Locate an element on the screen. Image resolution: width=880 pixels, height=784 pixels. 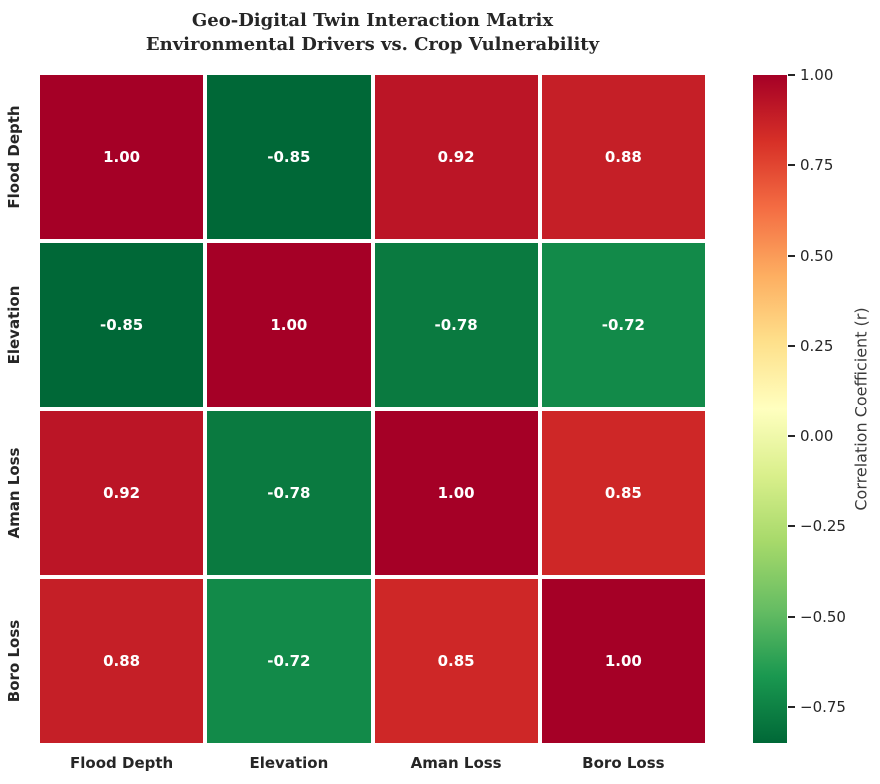
colorbar-tick-label: −0.75 is located at coordinates (823, 706).